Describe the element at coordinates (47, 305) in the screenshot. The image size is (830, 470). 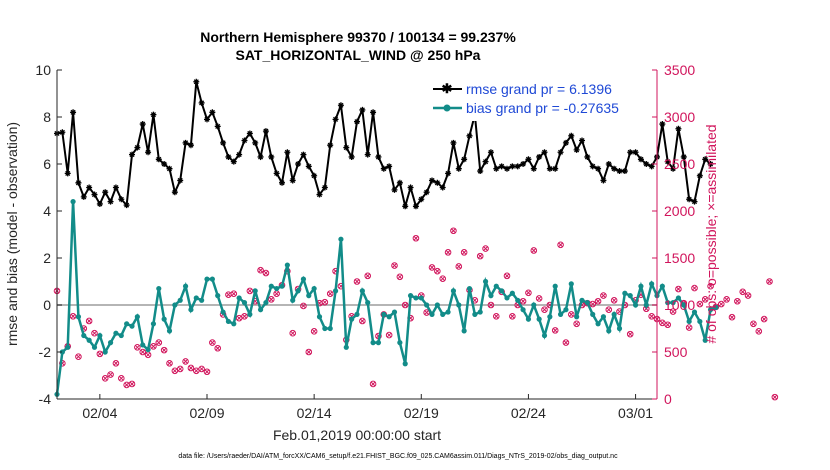
I see `y-tick-label-left: 0` at that location.